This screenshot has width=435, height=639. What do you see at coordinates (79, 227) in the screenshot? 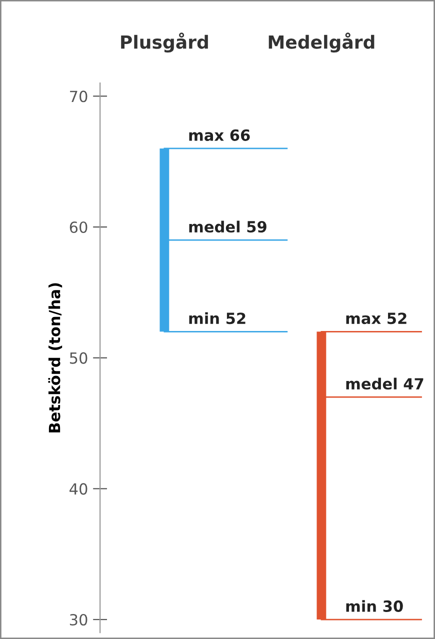
I see `y-tick-label: 60` at bounding box center [79, 227].